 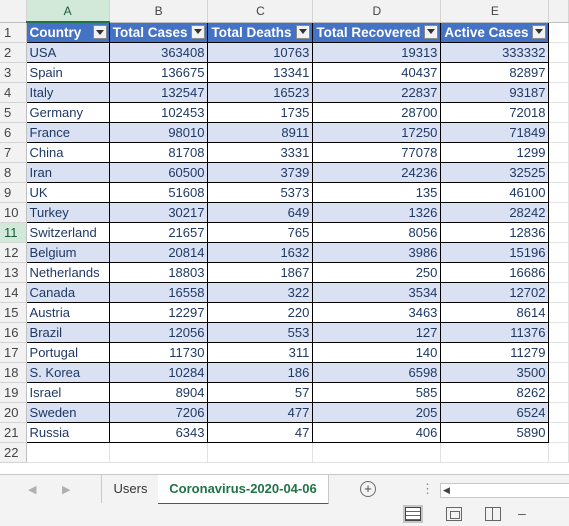 I want to click on deaths-cell: 649, so click(x=260, y=212).